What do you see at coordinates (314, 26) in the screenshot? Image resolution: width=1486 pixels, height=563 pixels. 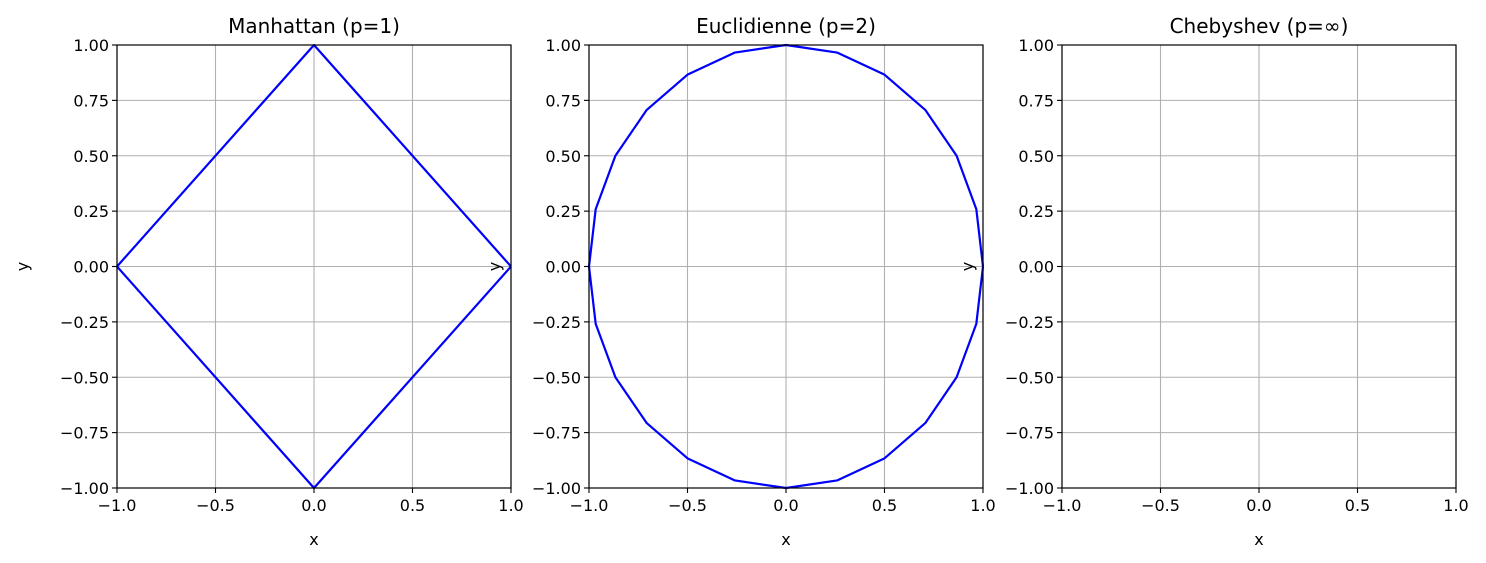 I see `subplot-title: Manhattan (p=1)` at bounding box center [314, 26].